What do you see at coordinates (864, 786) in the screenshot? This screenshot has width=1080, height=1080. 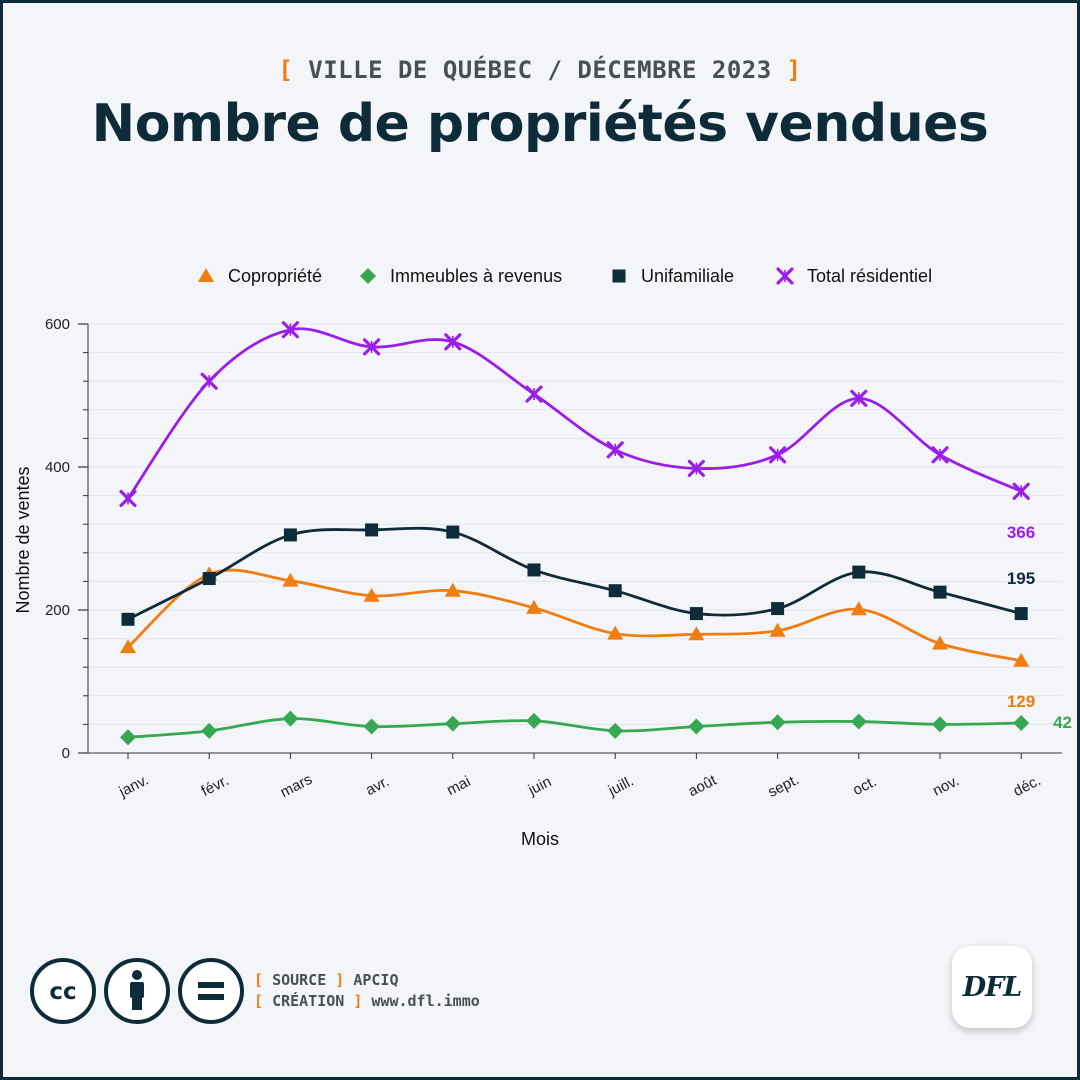 I see `x-tick-label: oct.` at bounding box center [864, 786].